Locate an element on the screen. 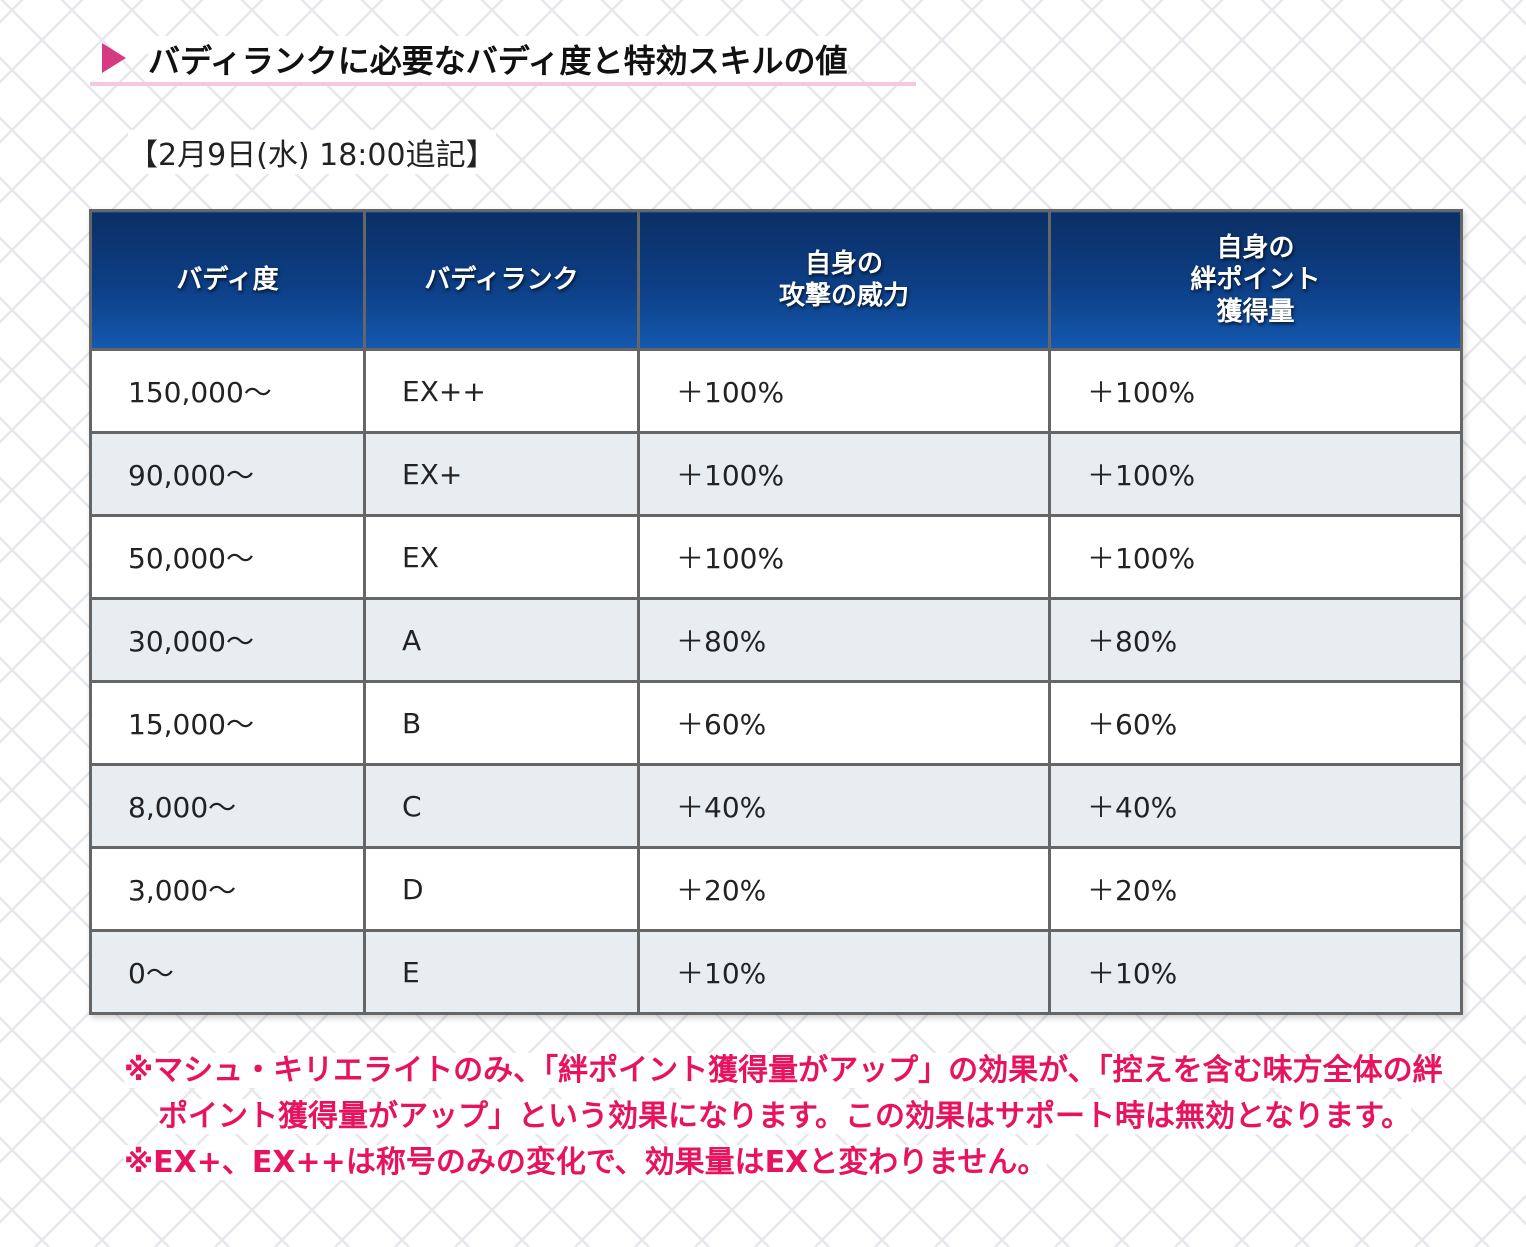 The height and width of the screenshot is (1247, 1526). table-row: 50,000〜 EX ＋100% ＋100% is located at coordinates (776, 557).